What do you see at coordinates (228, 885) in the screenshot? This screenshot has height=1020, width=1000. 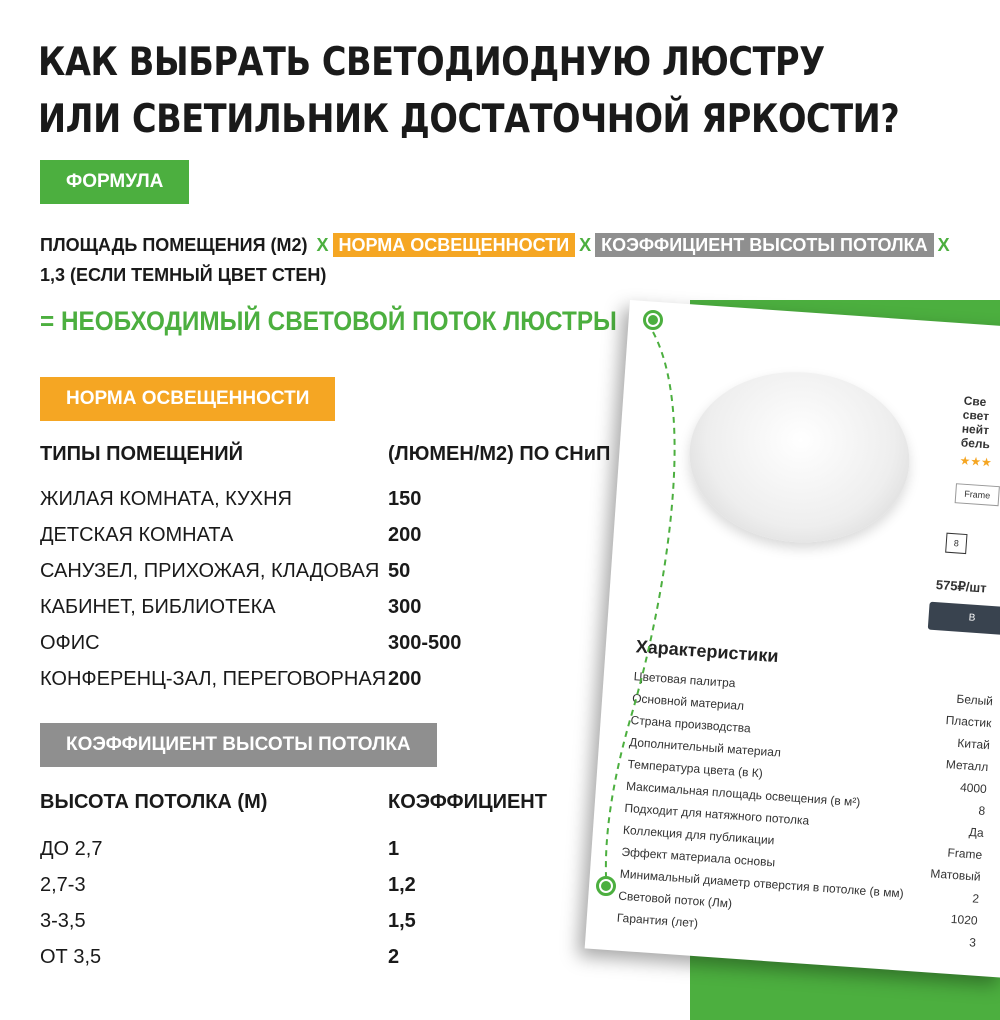 I see `table-row: 2,7-3 1,2` at bounding box center [228, 885].